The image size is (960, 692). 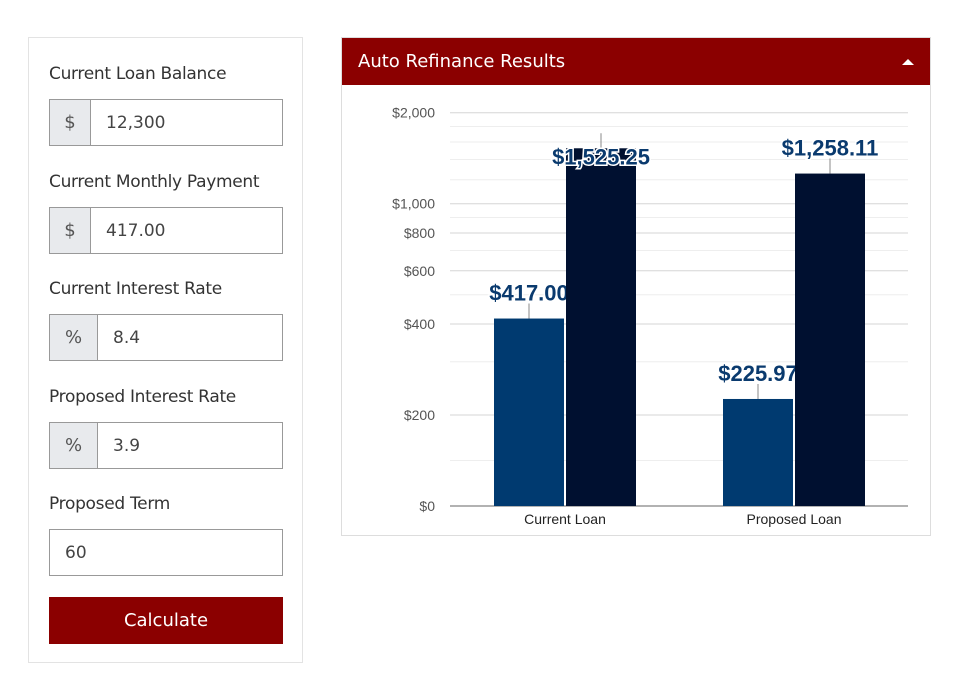 What do you see at coordinates (419, 324) in the screenshot?
I see `y-tick-label: $400` at bounding box center [419, 324].